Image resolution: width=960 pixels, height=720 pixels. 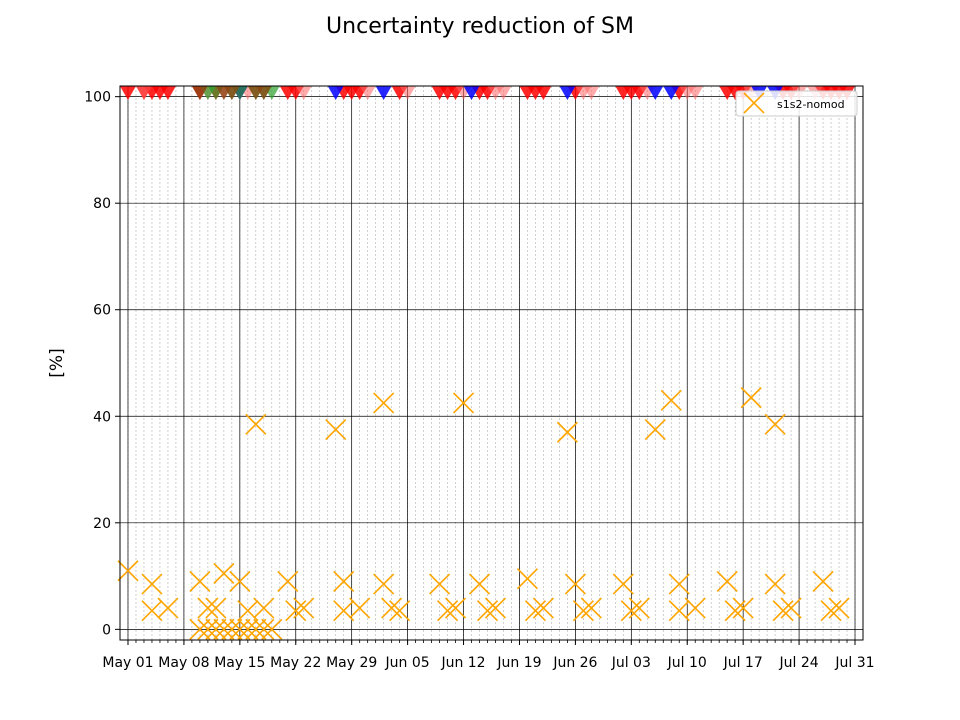 What do you see at coordinates (295, 663) in the screenshot?
I see `x-tick-label: May 22` at bounding box center [295, 663].